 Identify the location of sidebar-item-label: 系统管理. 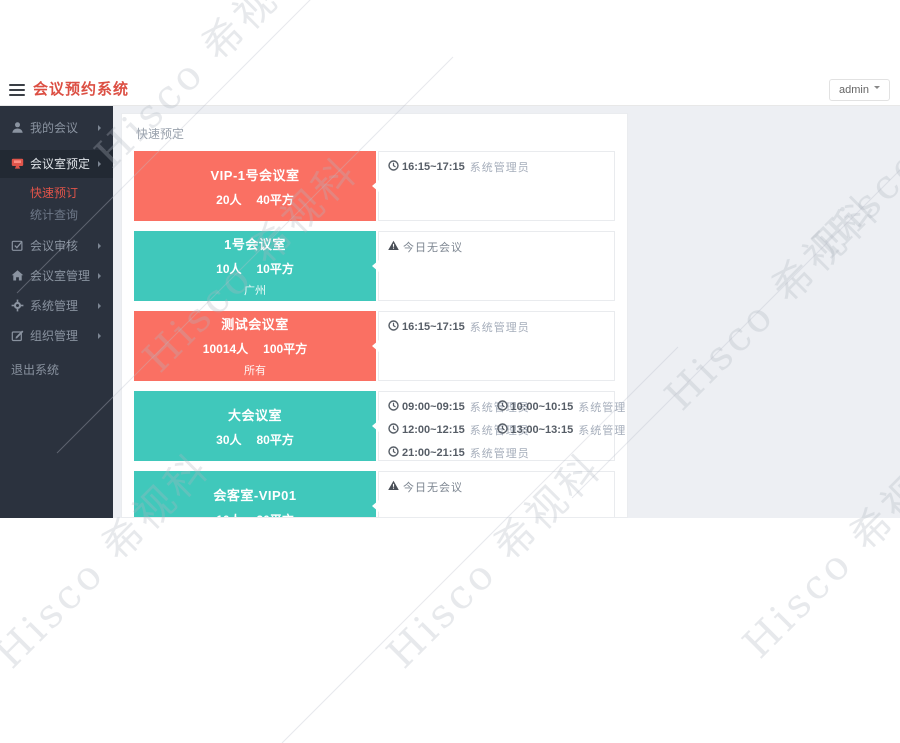
(54, 306).